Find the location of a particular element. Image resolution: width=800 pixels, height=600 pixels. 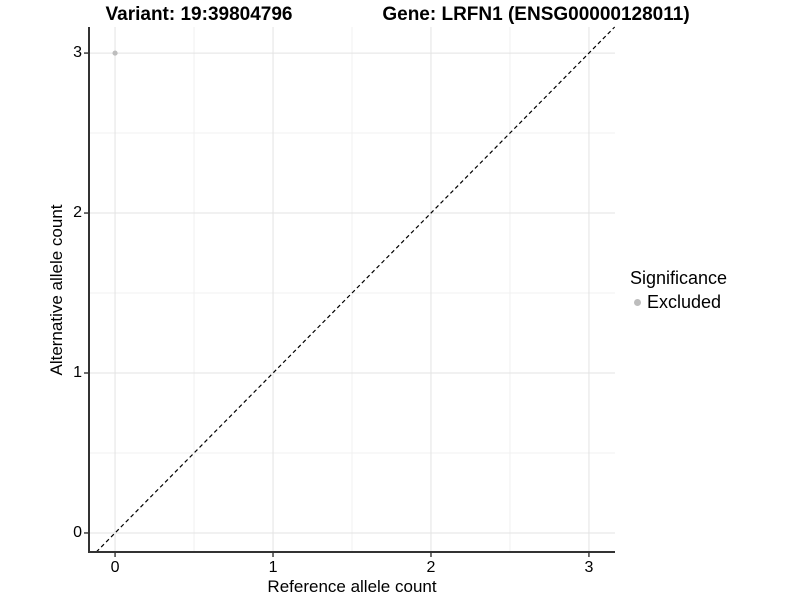

x-axis-title: Reference allele count is located at coordinates (352, 586).